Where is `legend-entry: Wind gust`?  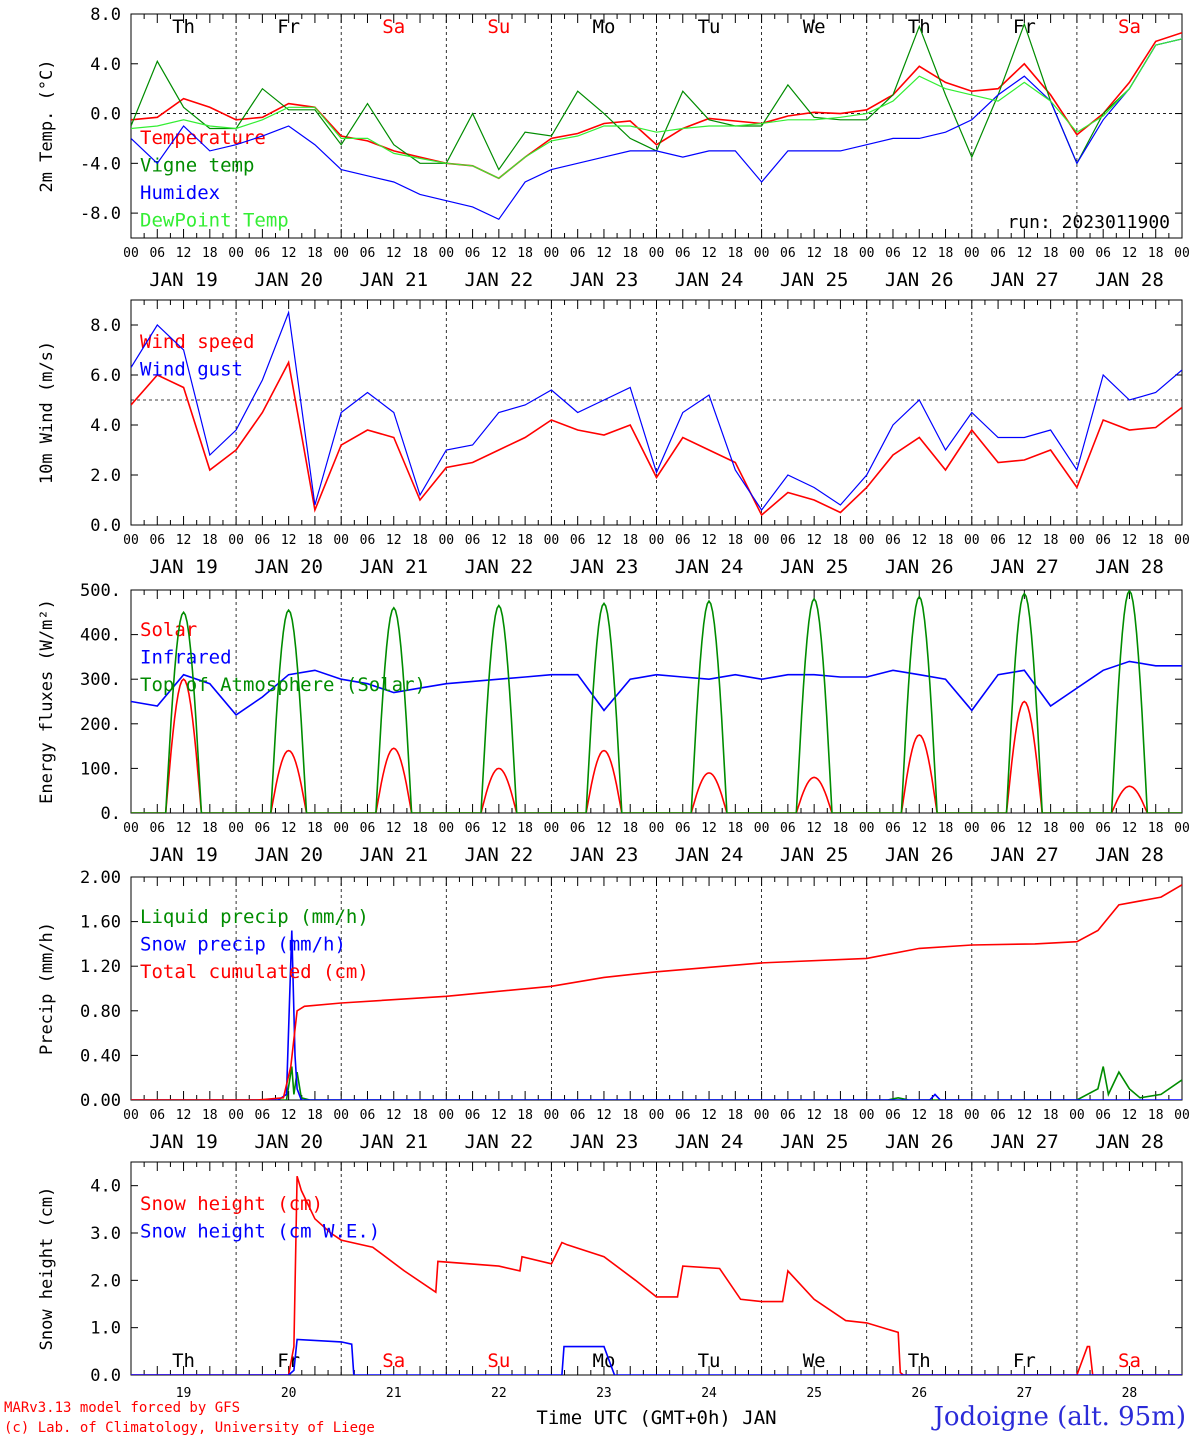
legend-entry: Wind gust is located at coordinates (191, 370).